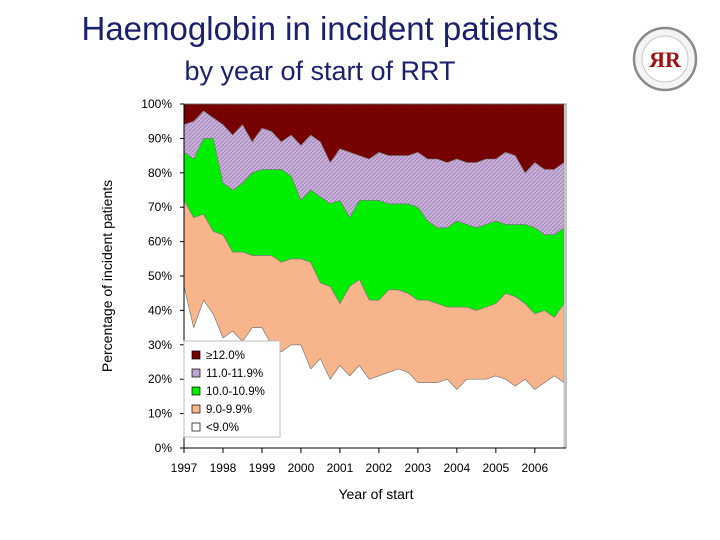  I want to click on page-title: Haemoglobin in incident patients, so click(320, 28).